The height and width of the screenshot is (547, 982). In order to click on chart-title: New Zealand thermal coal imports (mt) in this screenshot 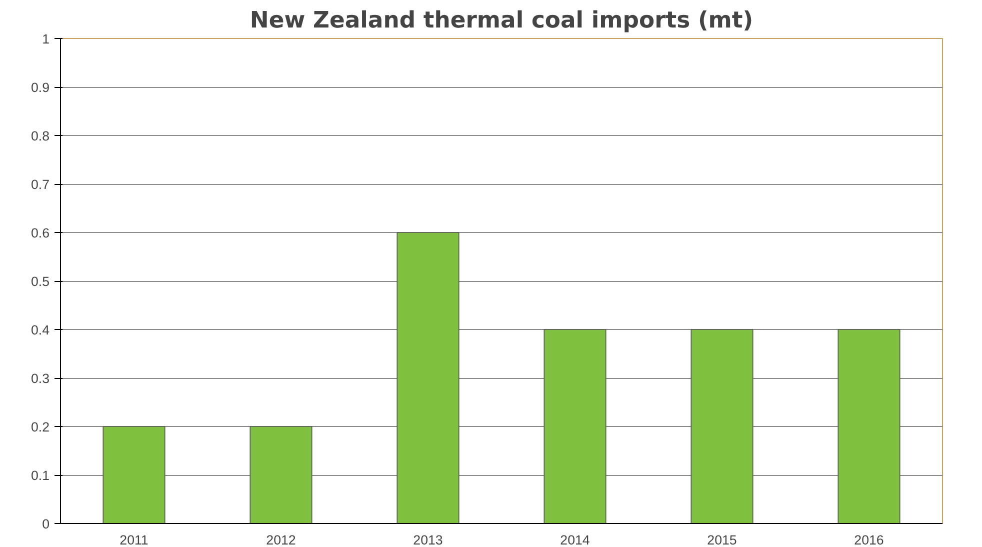, I will do `click(502, 21)`.